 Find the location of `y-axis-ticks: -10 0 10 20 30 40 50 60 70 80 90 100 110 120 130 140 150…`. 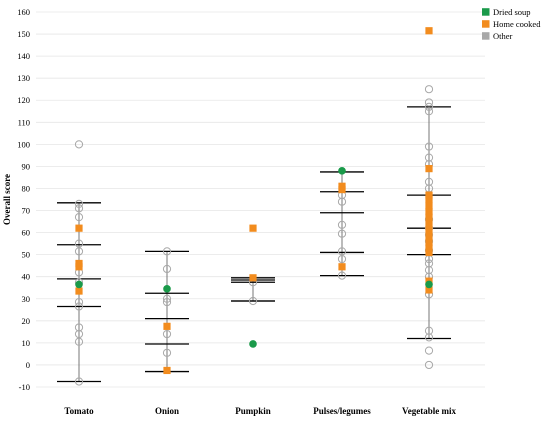

y-axis-ticks: -10 0 10 20 30 40 50 60 70 80 90 100 110 120 130 140 150… is located at coordinates (23, 199).